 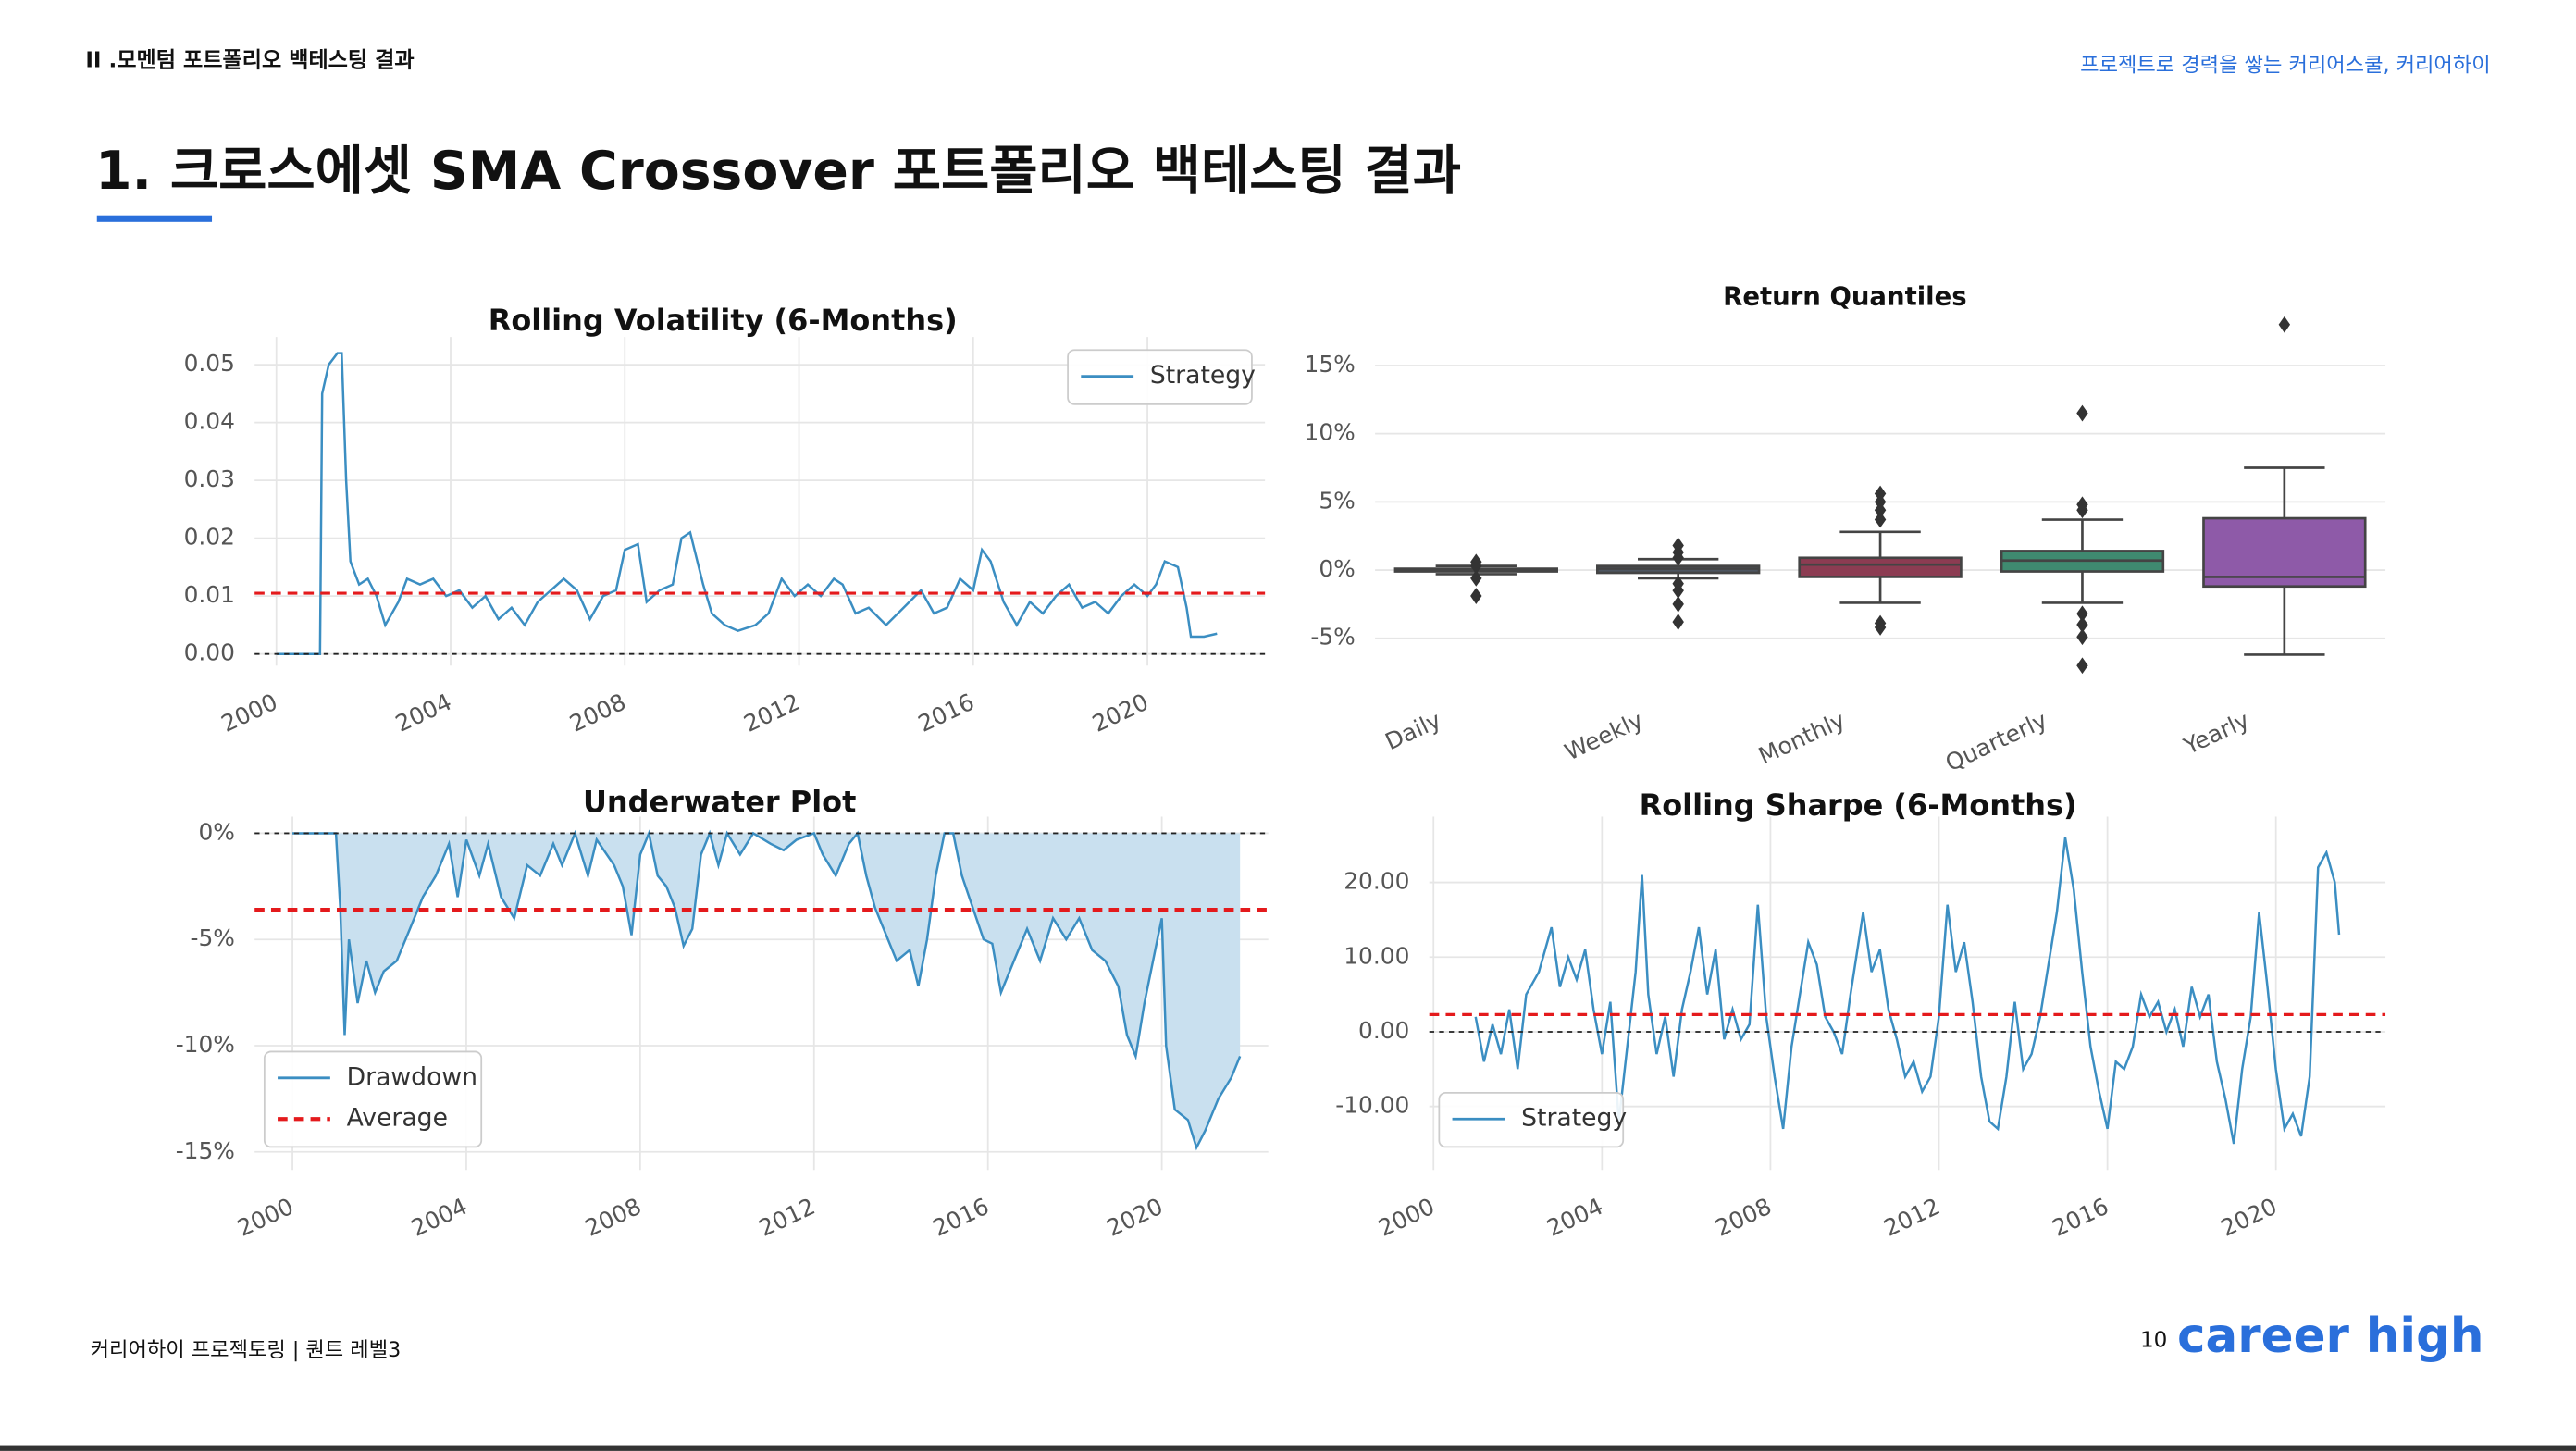 What do you see at coordinates (1376, 881) in the screenshot?
I see `y-tick-label: 20.00` at bounding box center [1376, 881].